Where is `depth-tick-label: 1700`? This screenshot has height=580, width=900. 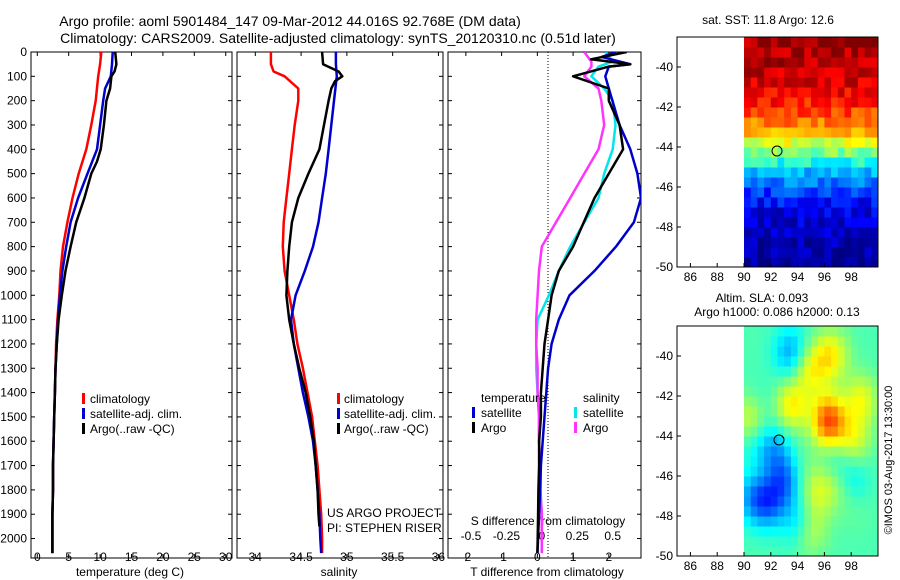 depth-tick-label: 1700 is located at coordinates (13, 466).